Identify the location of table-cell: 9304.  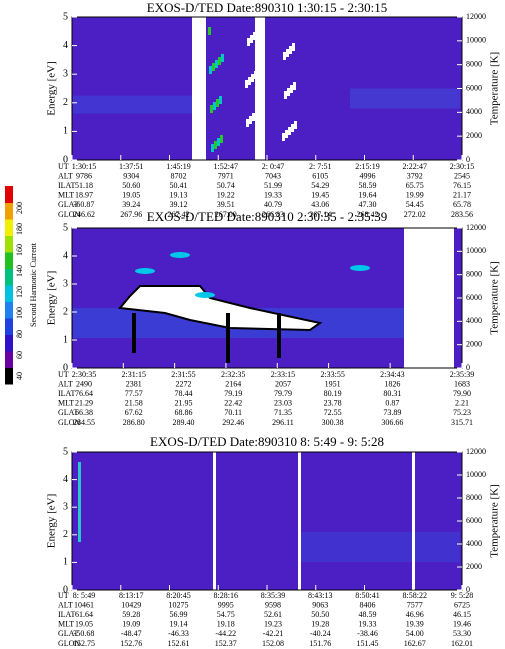
(131, 175).